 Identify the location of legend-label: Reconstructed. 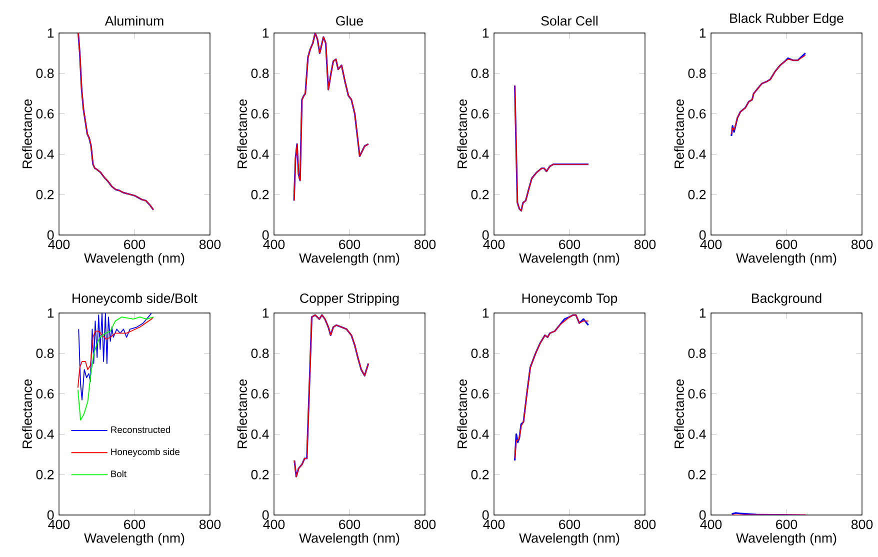
(140, 429).